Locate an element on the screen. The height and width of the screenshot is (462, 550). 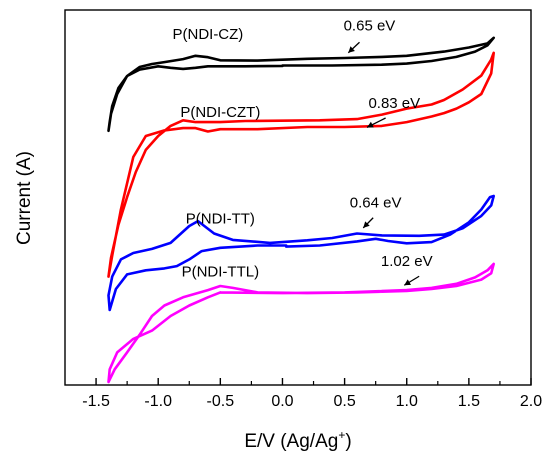
x-axis-ticks: -1.5 -1.0 -0.5 0.0 0.5 1.0 1.5 2.0 is located at coordinates (312, 394).